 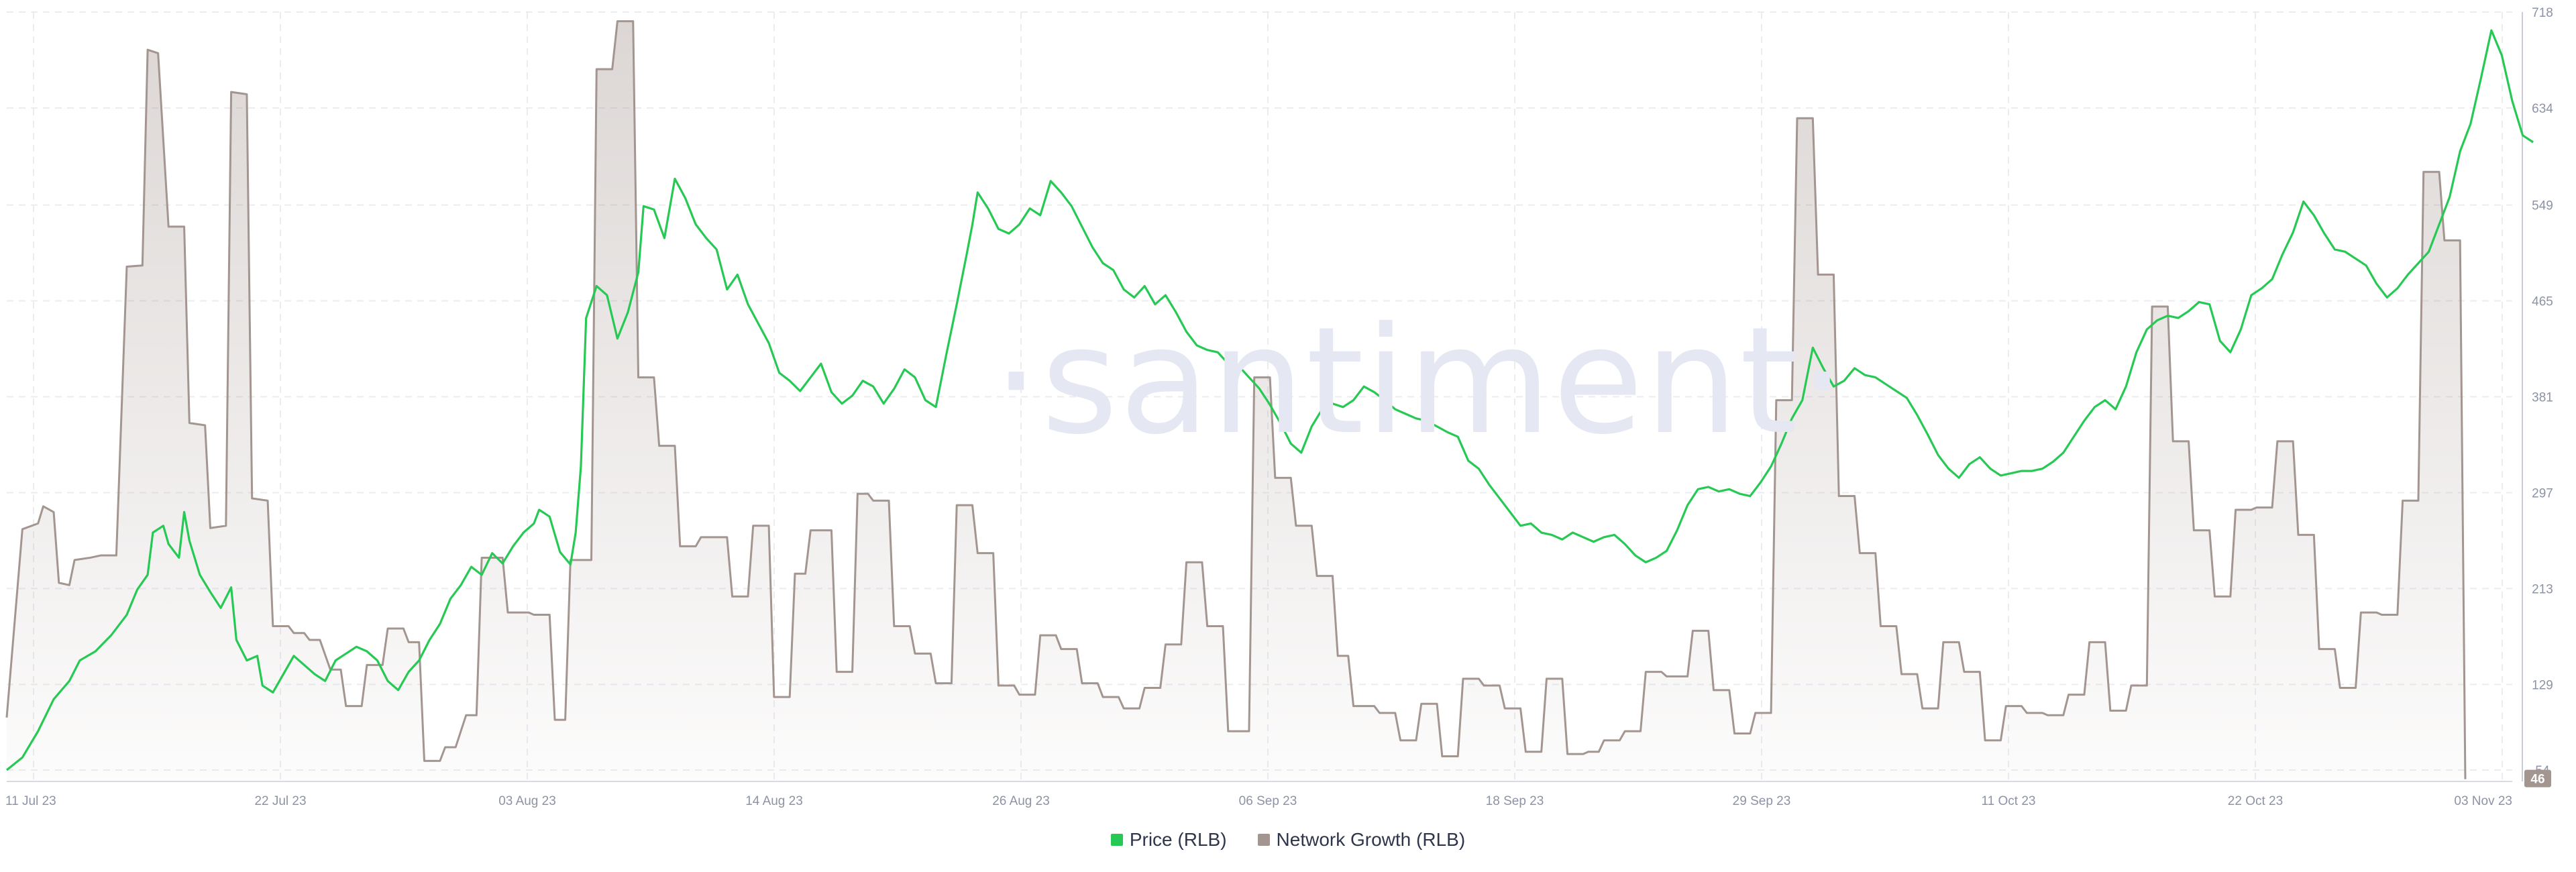 I want to click on legend-item-price: Price (RLB), so click(x=1168, y=840).